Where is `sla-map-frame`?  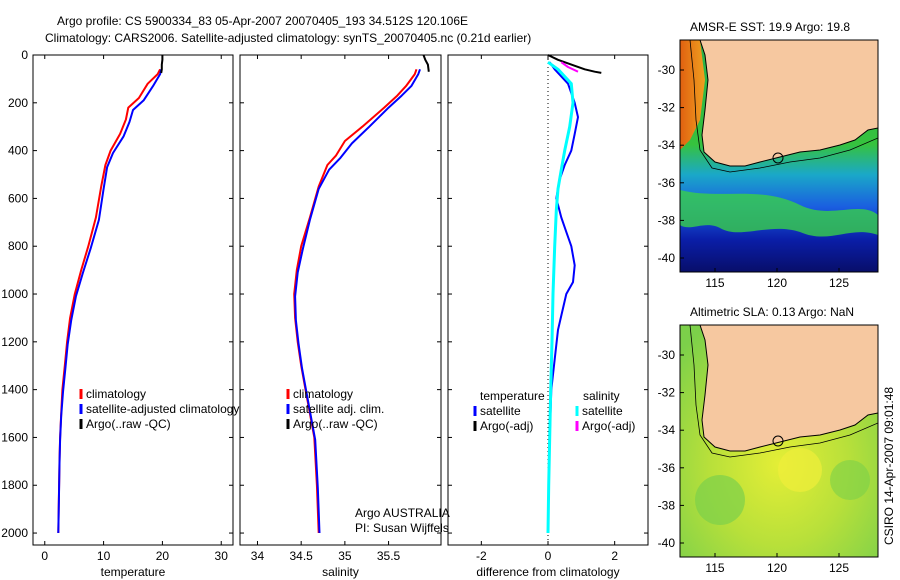
sla-map-frame is located at coordinates (779, 441).